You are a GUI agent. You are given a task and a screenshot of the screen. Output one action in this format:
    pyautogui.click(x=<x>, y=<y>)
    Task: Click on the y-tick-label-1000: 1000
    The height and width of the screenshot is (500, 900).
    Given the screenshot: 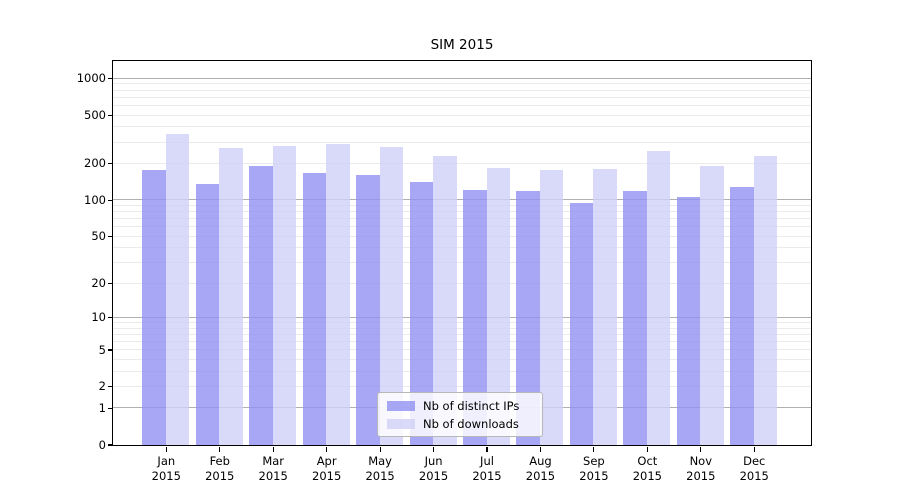 What is the action you would take?
    pyautogui.click(x=91, y=78)
    